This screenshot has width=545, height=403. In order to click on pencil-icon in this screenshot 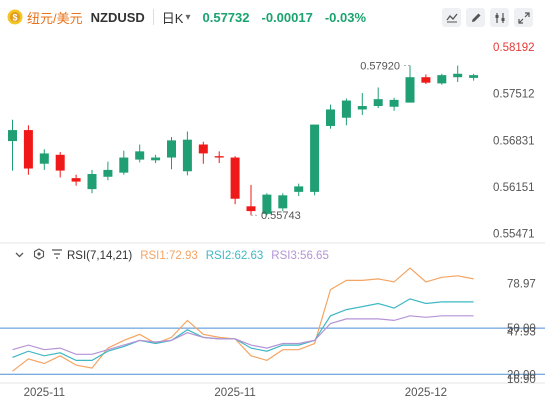, I will do `click(475, 17)`.